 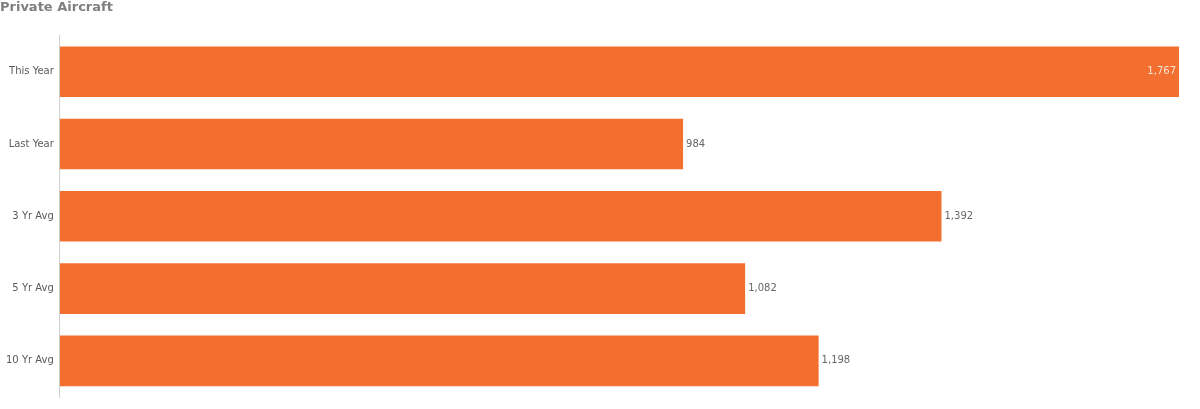 What do you see at coordinates (762, 288) in the screenshot?
I see `data-label: 1,082` at bounding box center [762, 288].